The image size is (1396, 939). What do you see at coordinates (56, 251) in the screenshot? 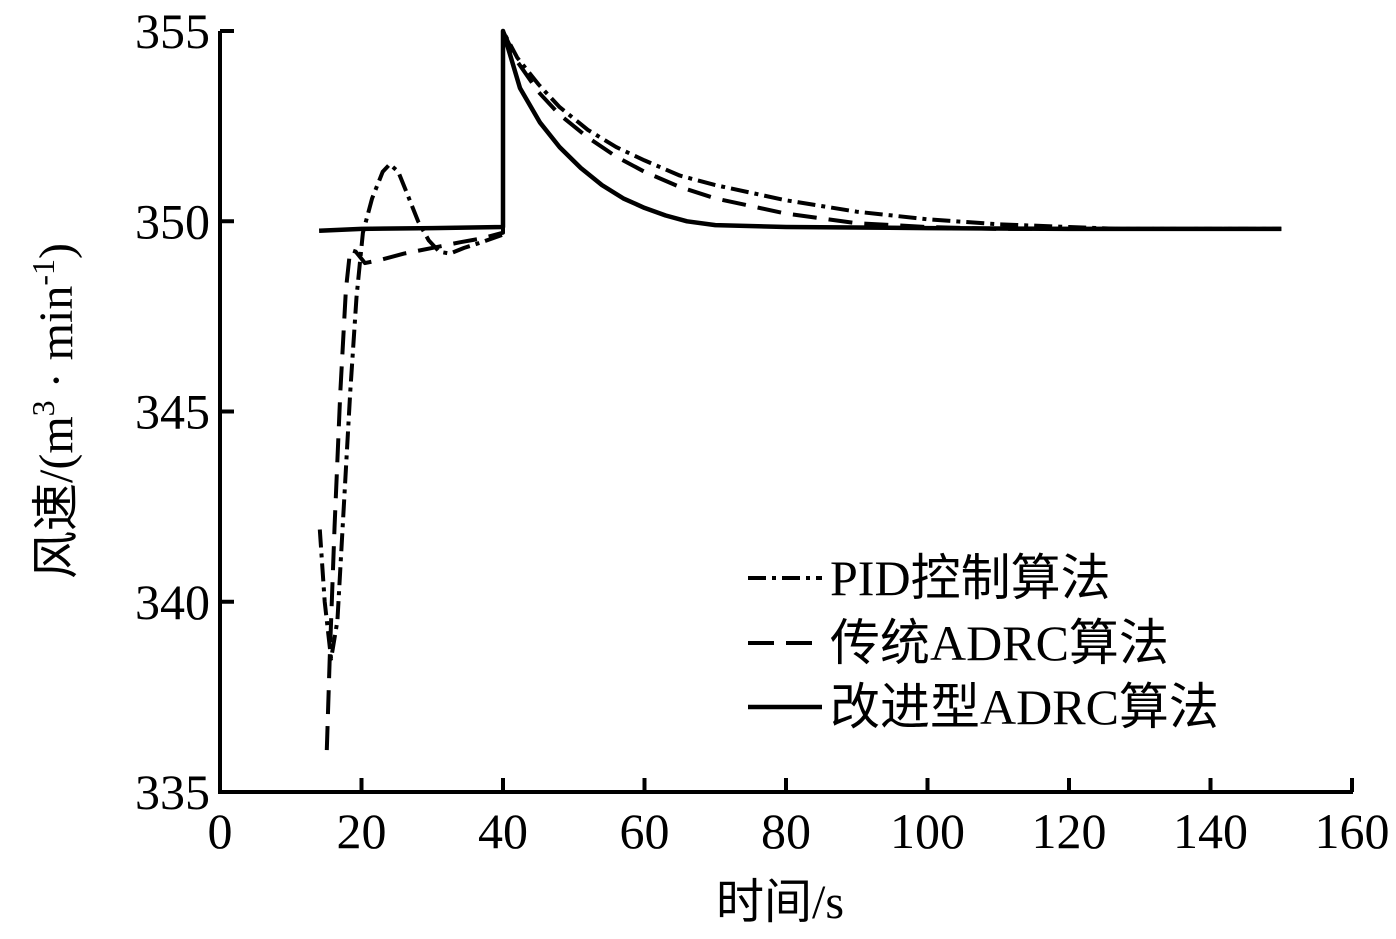
I see `y-axis-title-end: )` at bounding box center [56, 251].